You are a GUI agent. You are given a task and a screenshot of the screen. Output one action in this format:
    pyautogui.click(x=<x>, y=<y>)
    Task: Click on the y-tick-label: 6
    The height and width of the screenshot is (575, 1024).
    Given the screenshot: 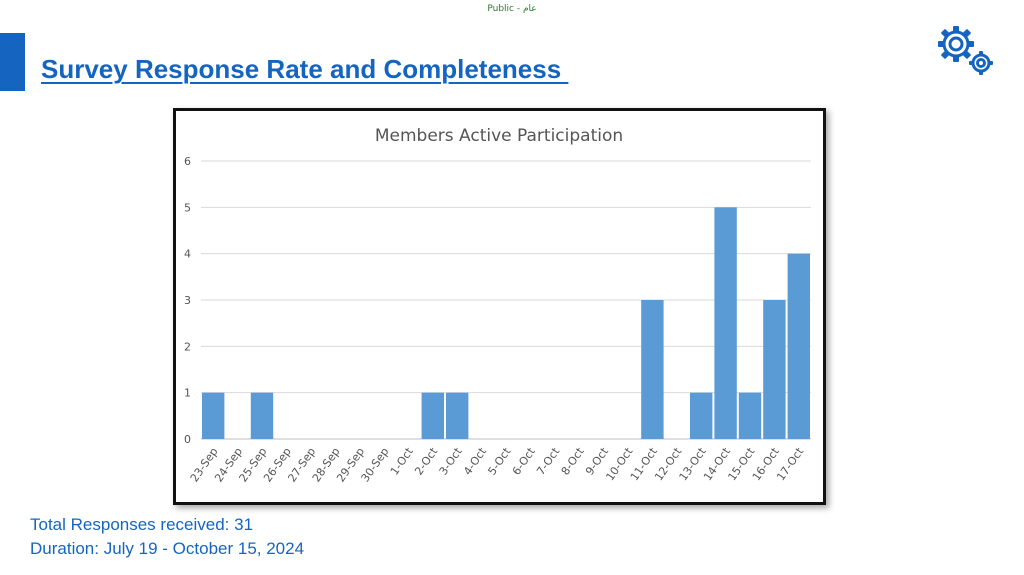 What is the action you would take?
    pyautogui.click(x=187, y=161)
    